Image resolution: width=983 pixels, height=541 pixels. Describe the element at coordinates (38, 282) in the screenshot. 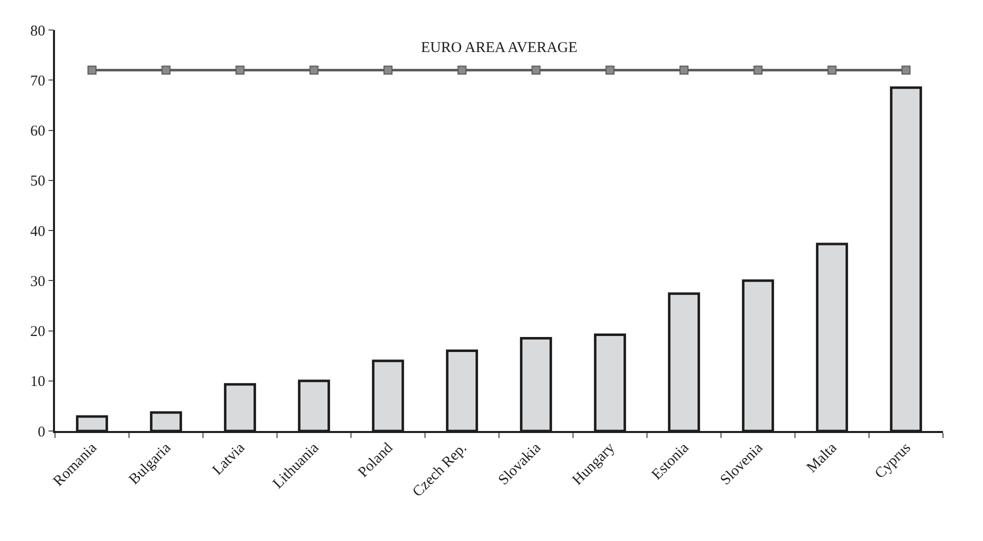

I see `y-tick-label: 30` at that location.